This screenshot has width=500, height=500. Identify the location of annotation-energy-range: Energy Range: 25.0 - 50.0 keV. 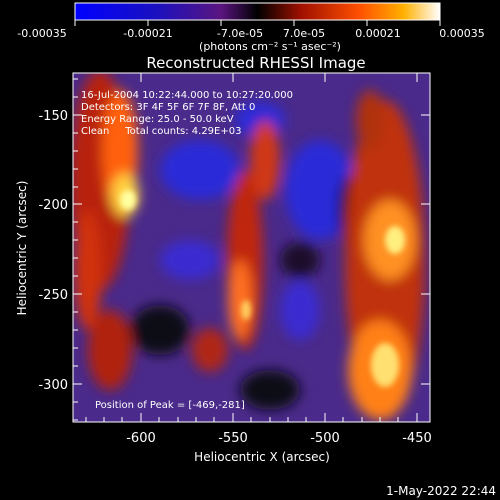
(157, 119).